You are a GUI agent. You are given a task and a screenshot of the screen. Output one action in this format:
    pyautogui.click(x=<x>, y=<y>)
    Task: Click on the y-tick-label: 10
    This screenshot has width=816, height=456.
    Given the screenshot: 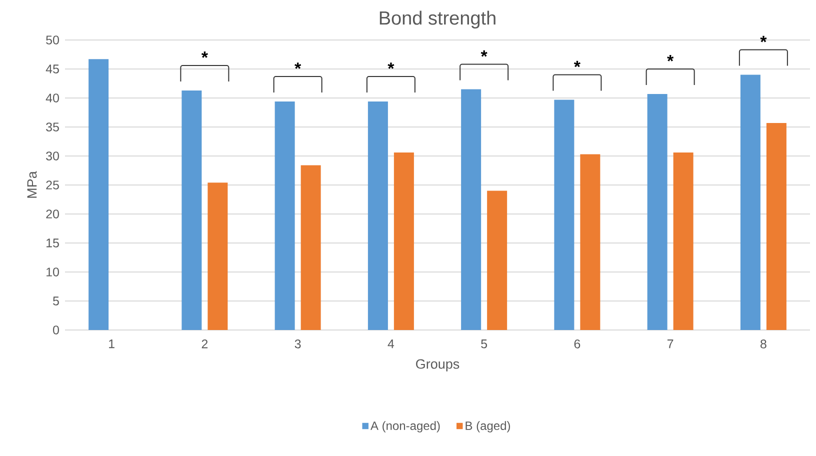 What is the action you would take?
    pyautogui.click(x=52, y=272)
    